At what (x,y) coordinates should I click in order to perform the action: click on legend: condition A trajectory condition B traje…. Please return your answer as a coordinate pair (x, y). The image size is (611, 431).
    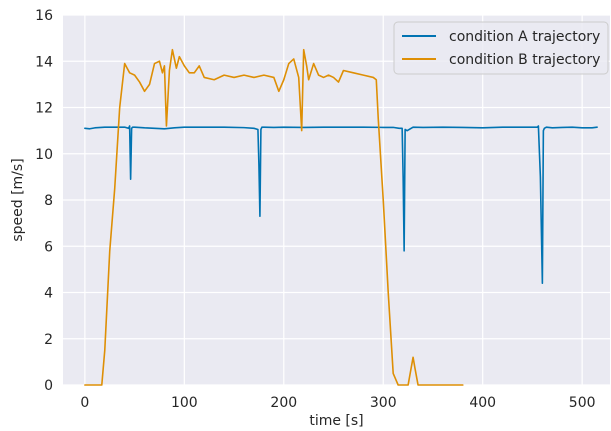
    Looking at the image, I should click on (501, 48).